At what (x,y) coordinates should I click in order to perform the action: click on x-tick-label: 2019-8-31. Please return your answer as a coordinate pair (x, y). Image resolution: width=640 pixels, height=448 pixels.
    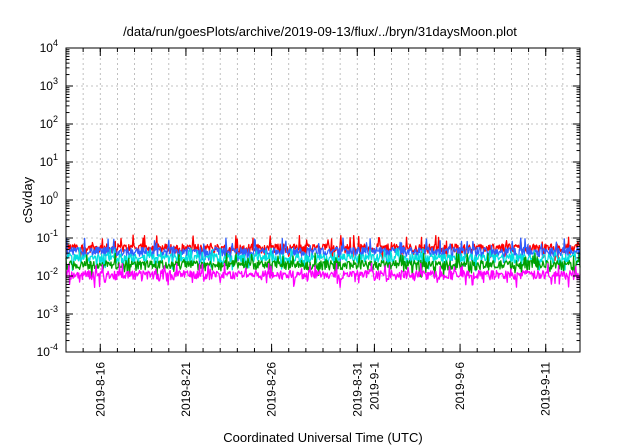
    Looking at the image, I should click on (357, 389).